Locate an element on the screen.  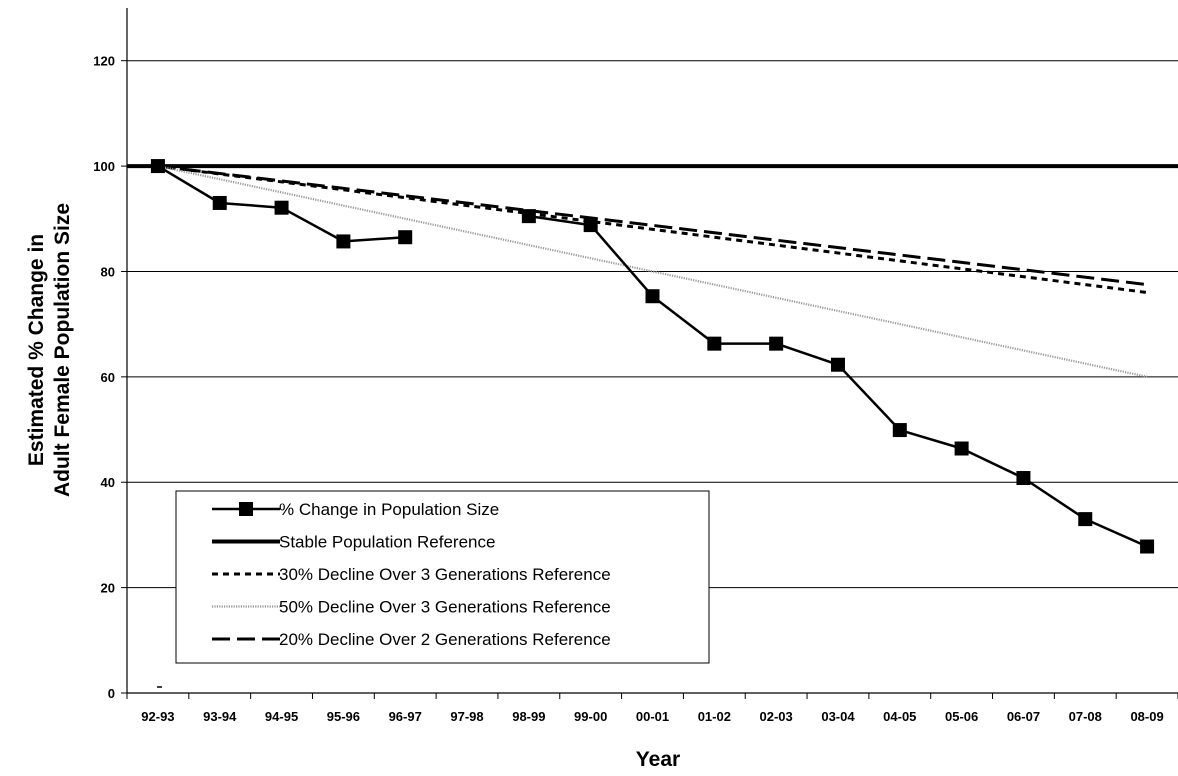
legend-label: 30% Decline Over 3 Generations Reference is located at coordinates (445, 574).